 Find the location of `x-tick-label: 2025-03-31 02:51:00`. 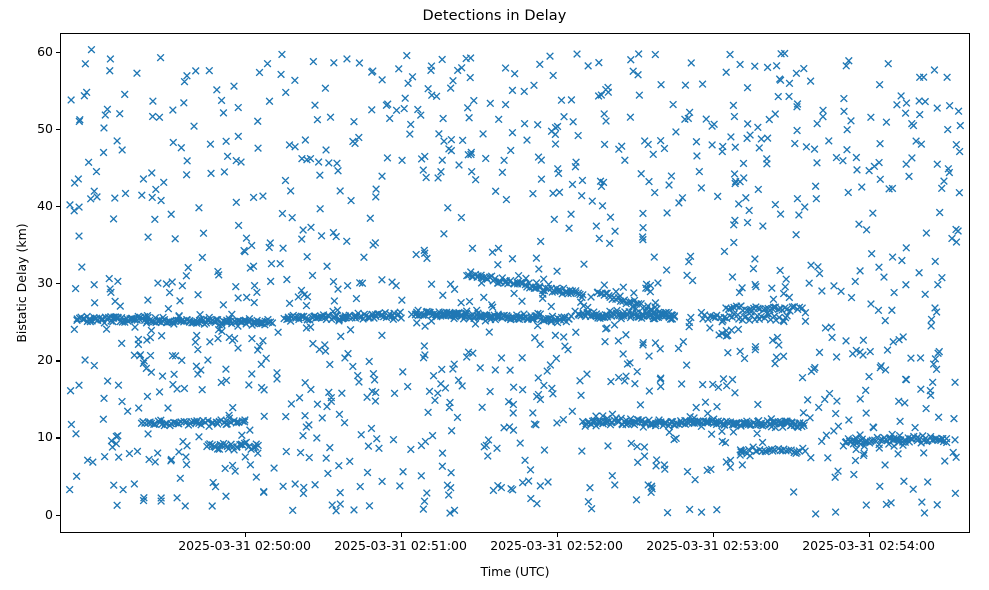

x-tick-label: 2025-03-31 02:51:00 is located at coordinates (400, 545).